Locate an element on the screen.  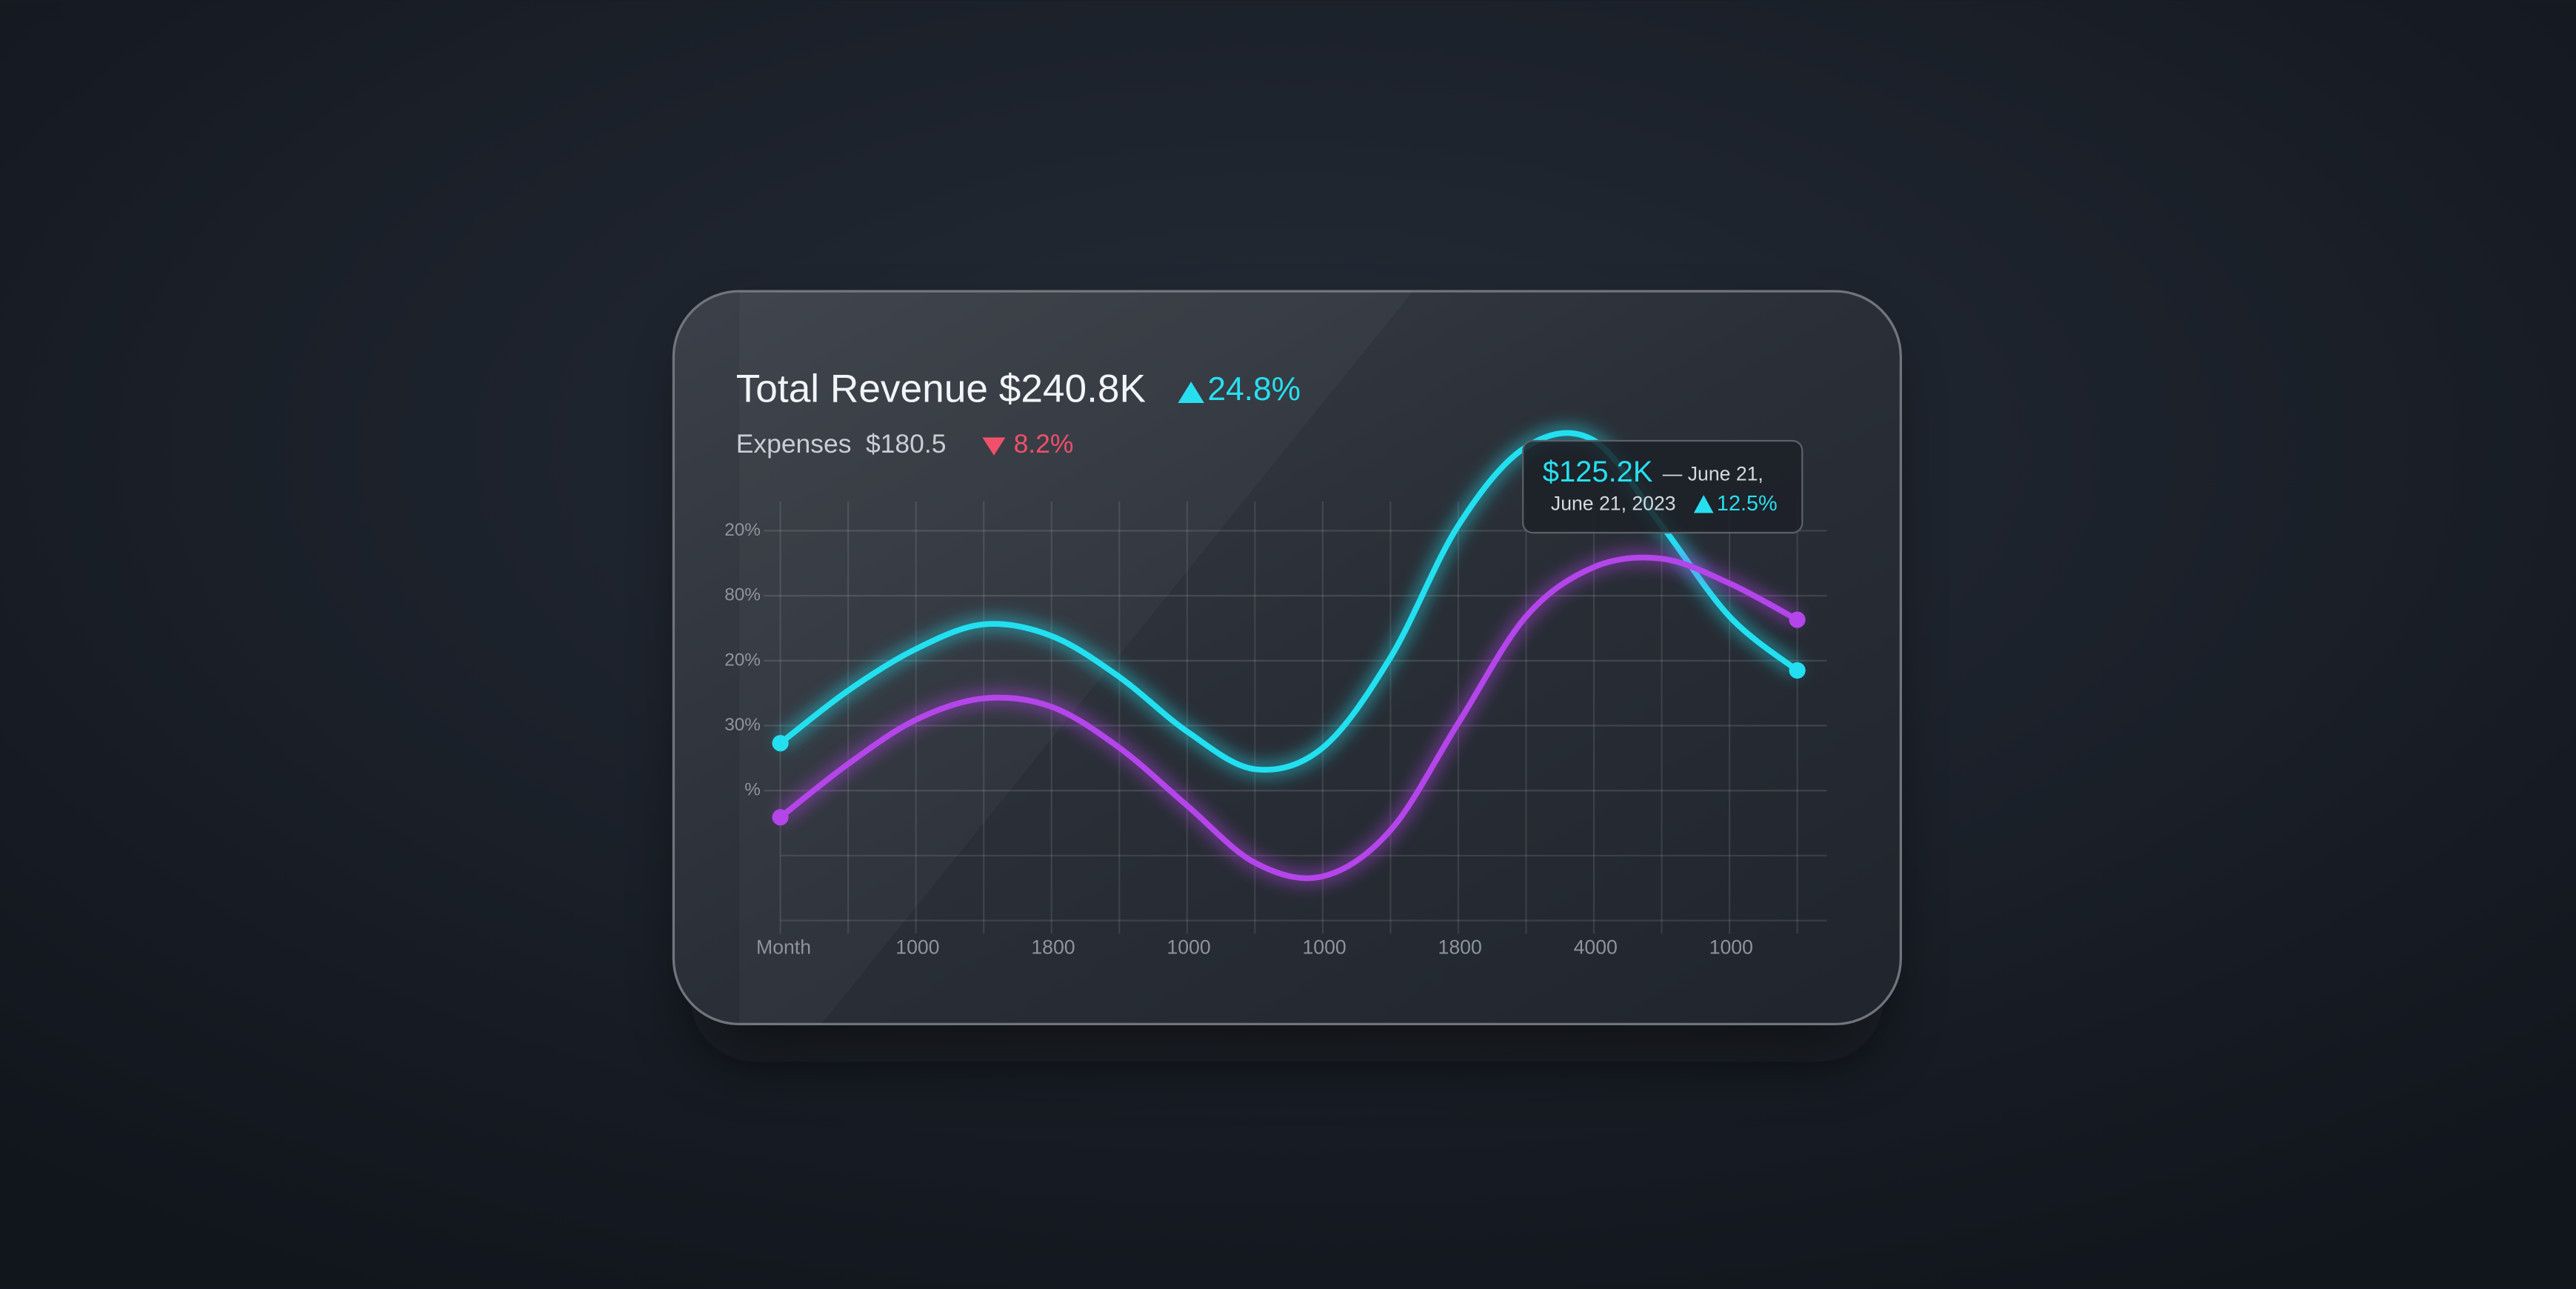
tooltip-change: 12.5% is located at coordinates (1747, 504).